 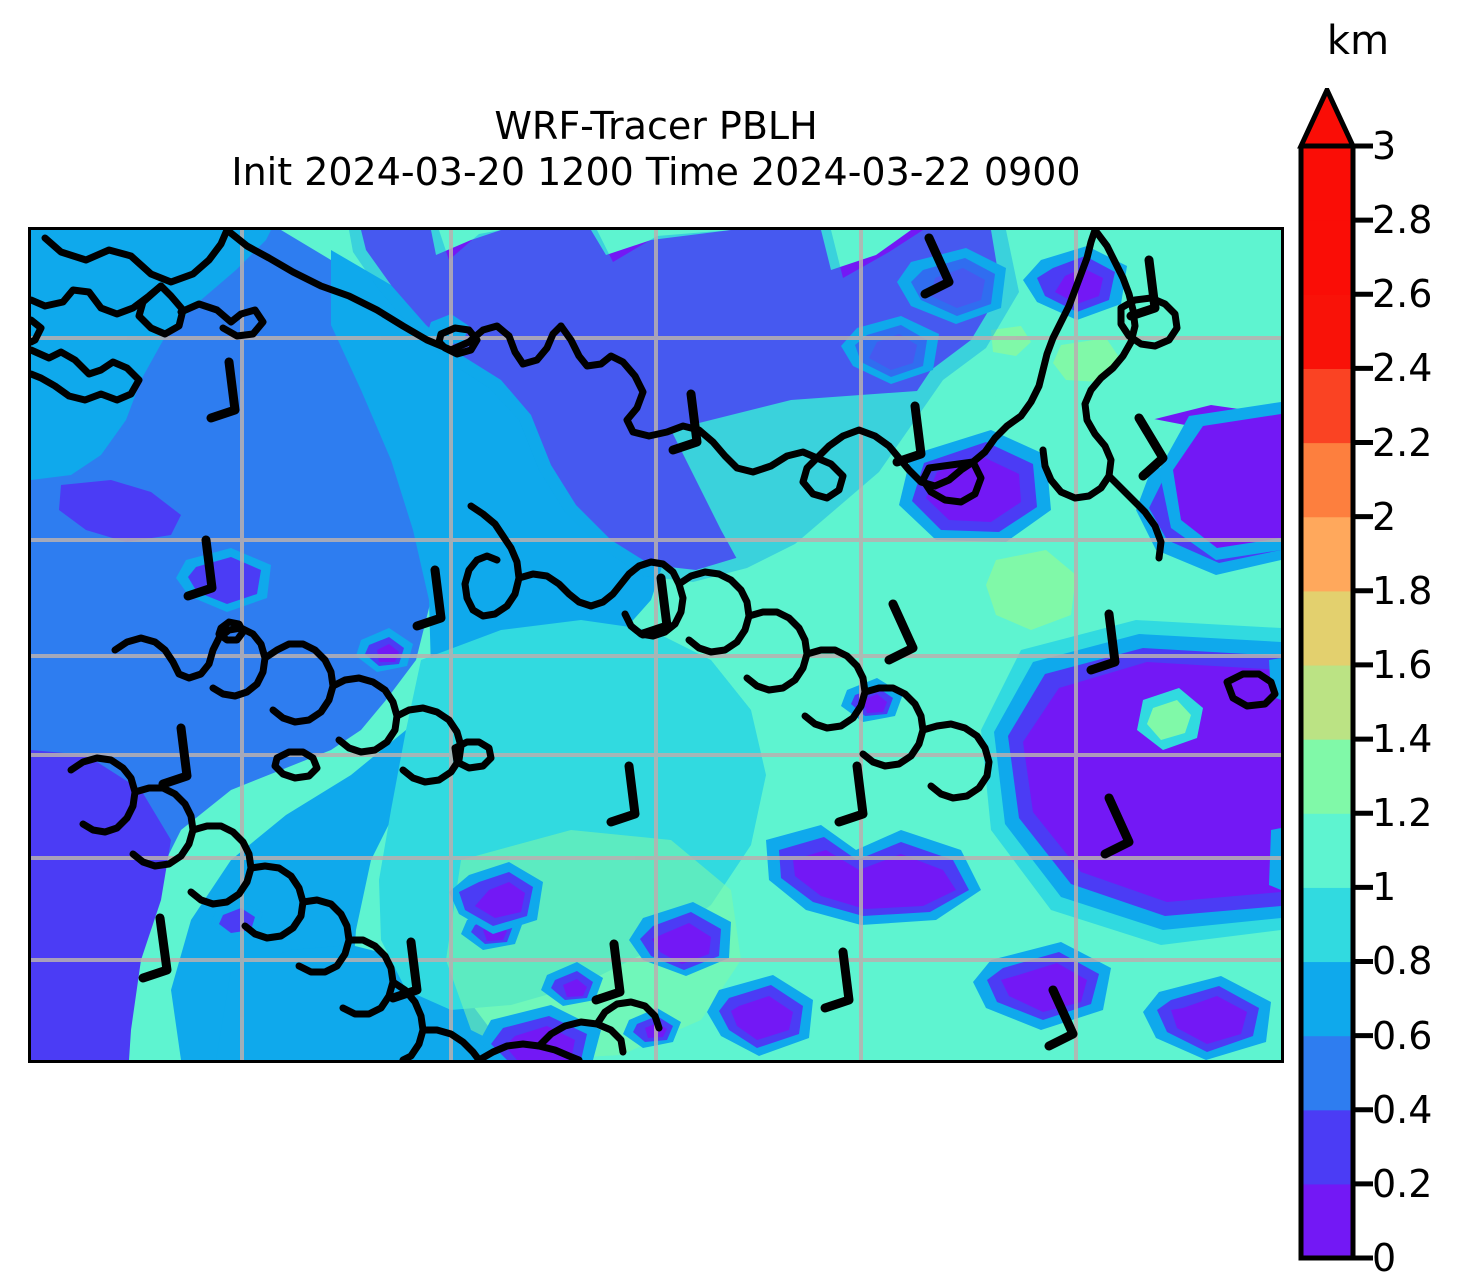 I want to click on colorbar-segments, so click(x=1327, y=702).